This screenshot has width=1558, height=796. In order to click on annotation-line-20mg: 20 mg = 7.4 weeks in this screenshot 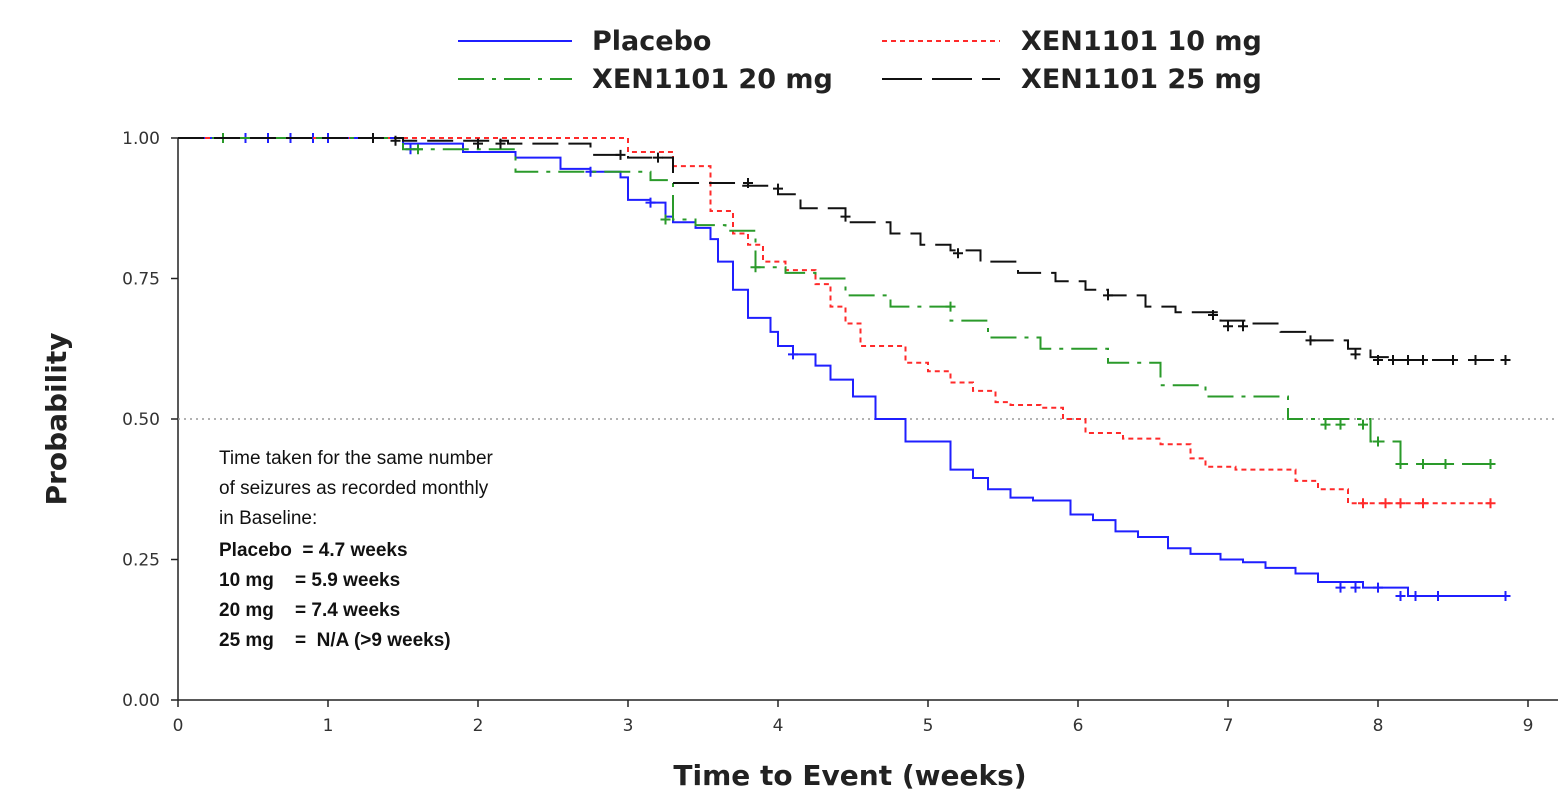, I will do `click(309, 610)`.